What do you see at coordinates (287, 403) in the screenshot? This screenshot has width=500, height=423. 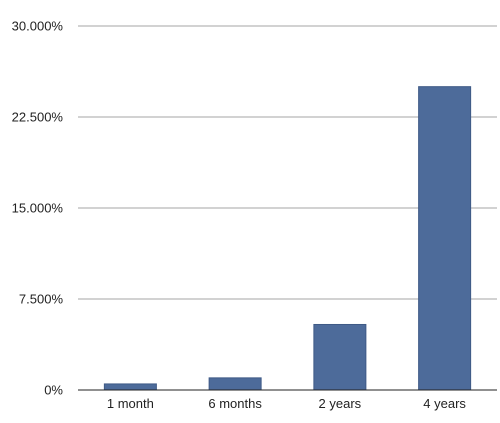 I see `x-axis-tick-labels: 1 month 6 months 2 years 4 years` at bounding box center [287, 403].